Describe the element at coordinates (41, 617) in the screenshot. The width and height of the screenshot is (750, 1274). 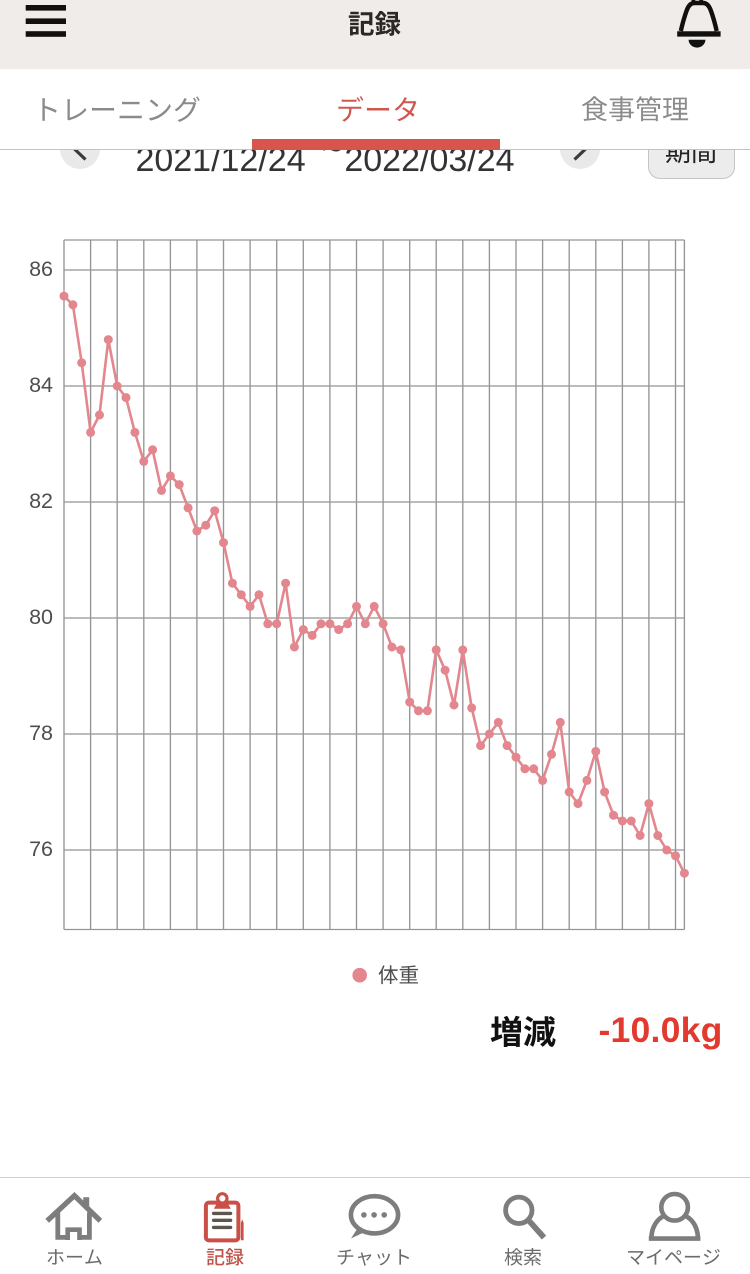
I see `svg-text: 80` at that location.